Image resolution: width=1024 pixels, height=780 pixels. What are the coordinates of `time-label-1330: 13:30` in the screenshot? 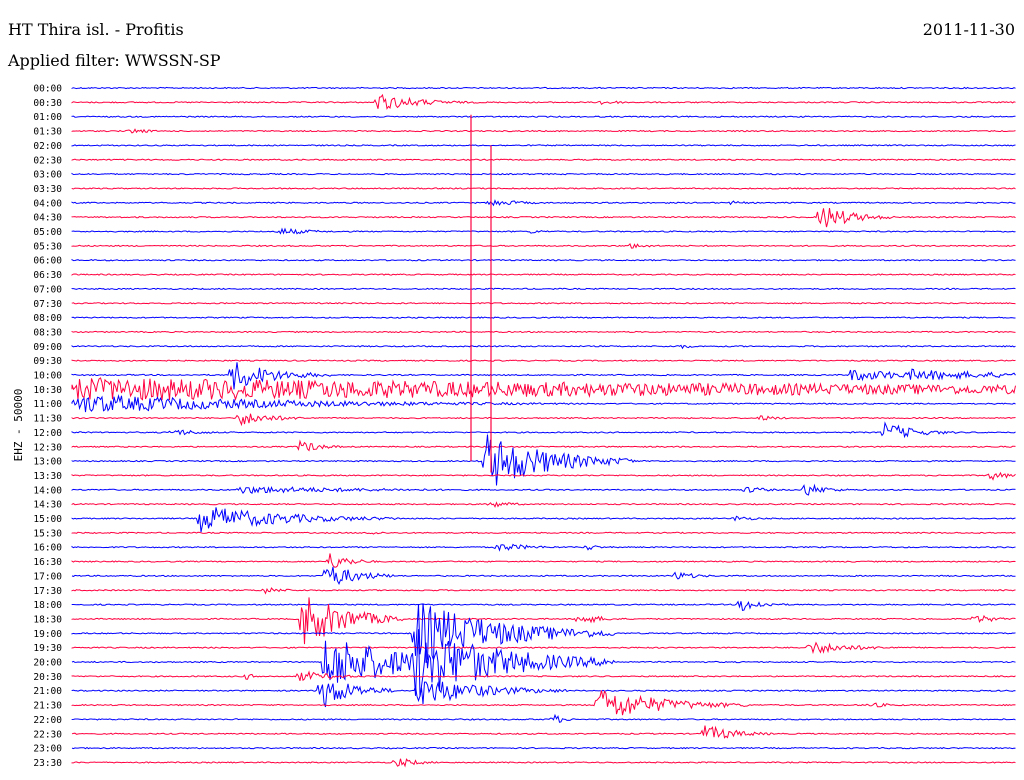 It's located at (47, 476).